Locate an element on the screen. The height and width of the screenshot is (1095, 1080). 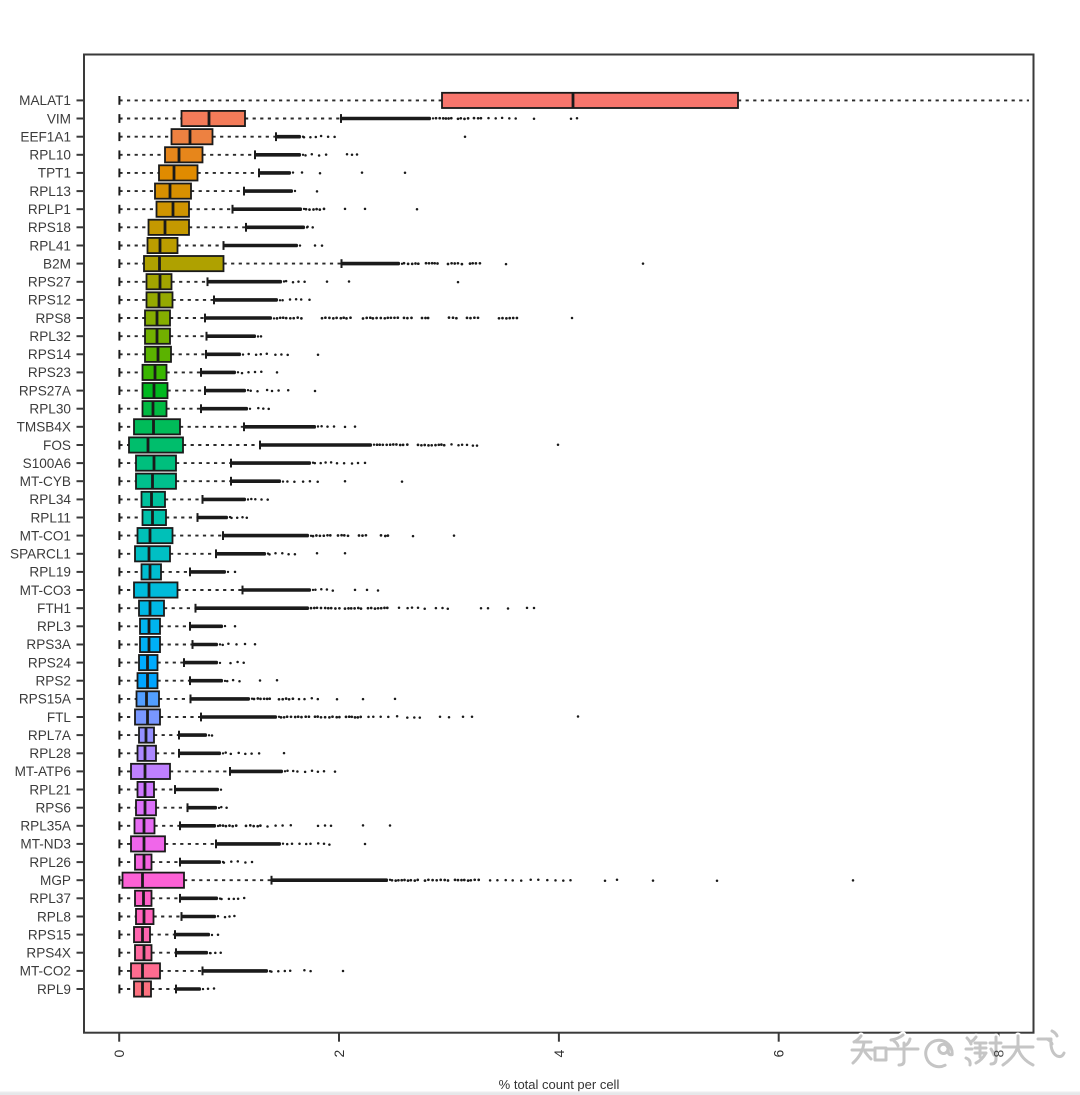
svg-text: RPL21 is located at coordinates (50, 789).